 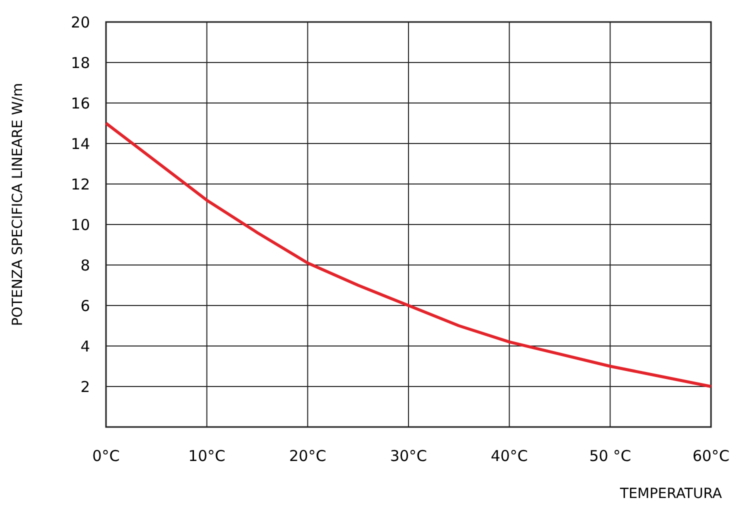 What do you see at coordinates (80, 143) in the screenshot?
I see `y-tick-label: 14` at bounding box center [80, 143].